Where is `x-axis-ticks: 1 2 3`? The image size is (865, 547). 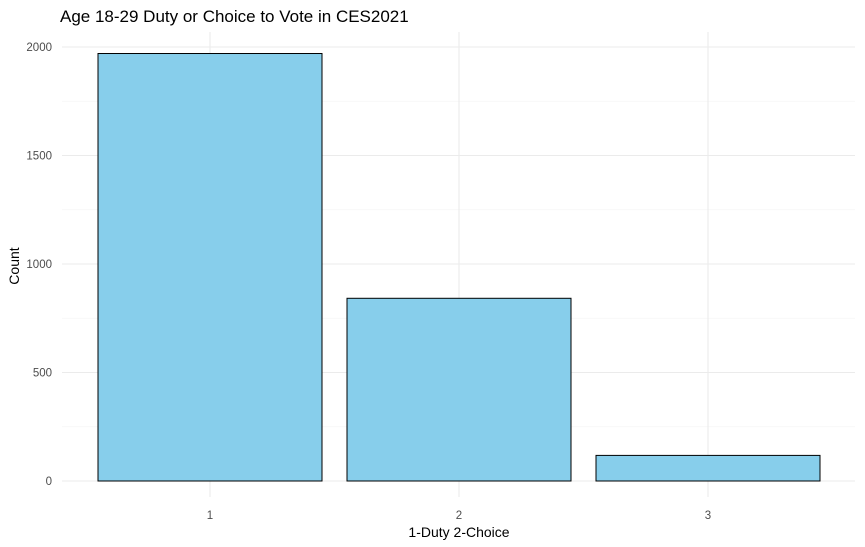 x-axis-ticks: 1 2 3 is located at coordinates (459, 516).